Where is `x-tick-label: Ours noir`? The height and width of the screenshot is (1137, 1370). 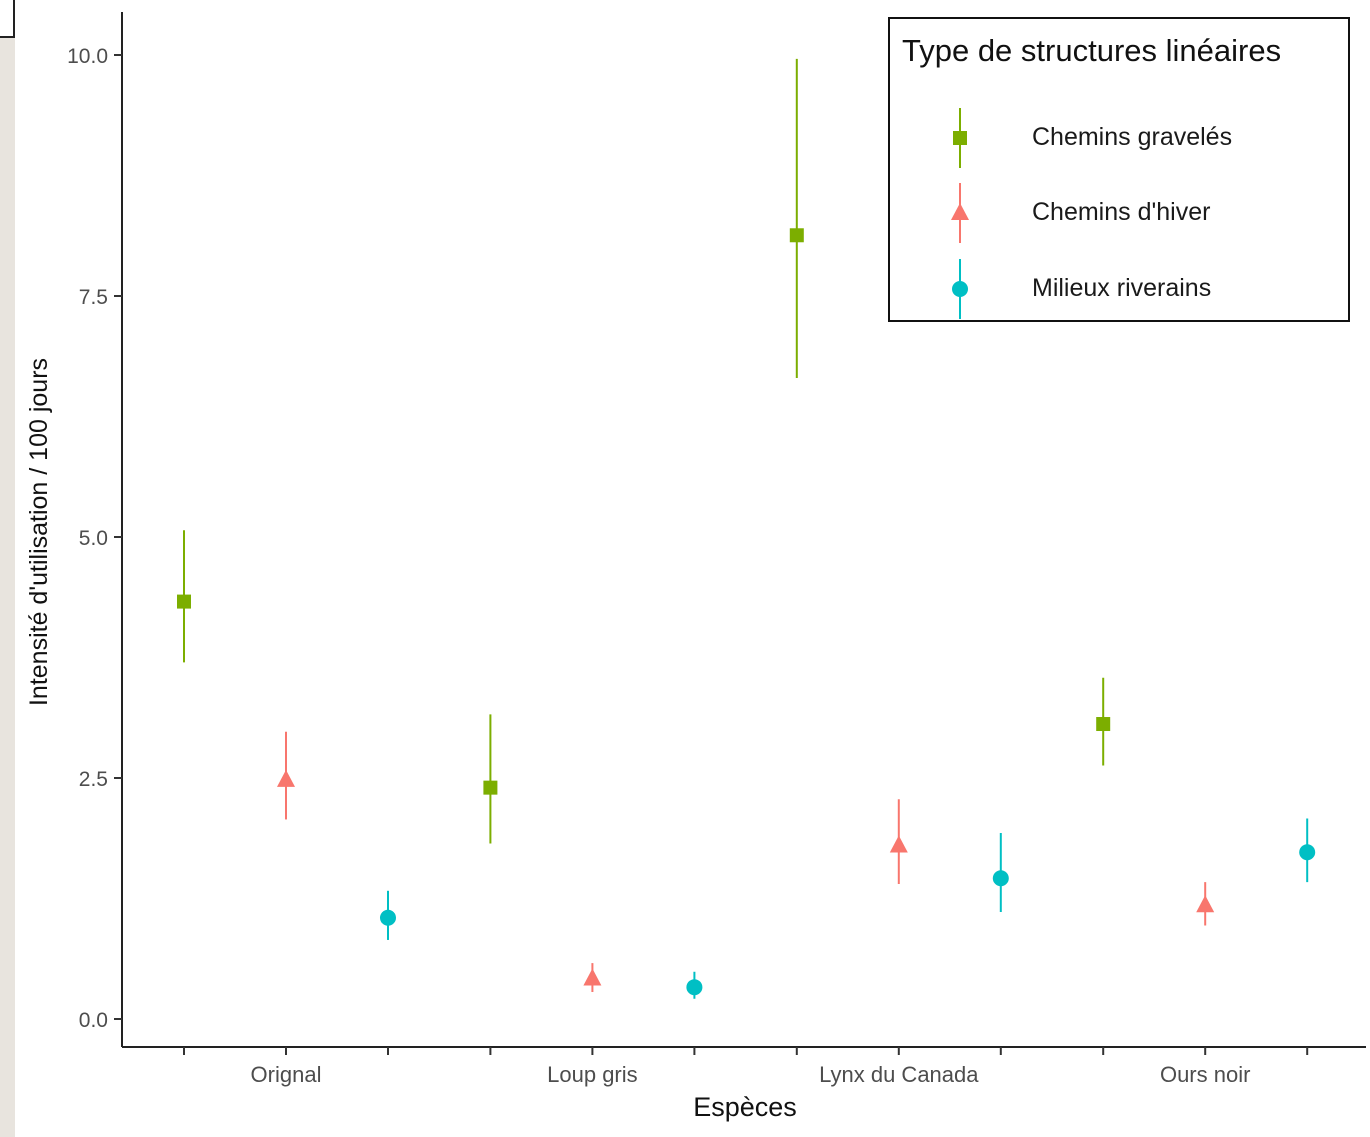 x-tick-label: Ours noir is located at coordinates (1205, 1074).